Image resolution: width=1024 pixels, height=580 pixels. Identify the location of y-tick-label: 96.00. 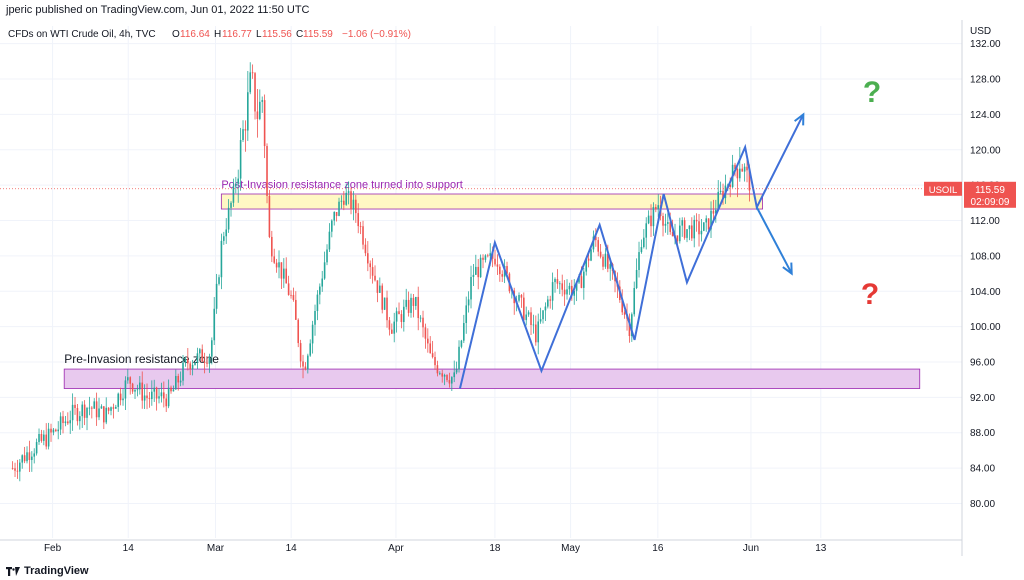
(982, 363).